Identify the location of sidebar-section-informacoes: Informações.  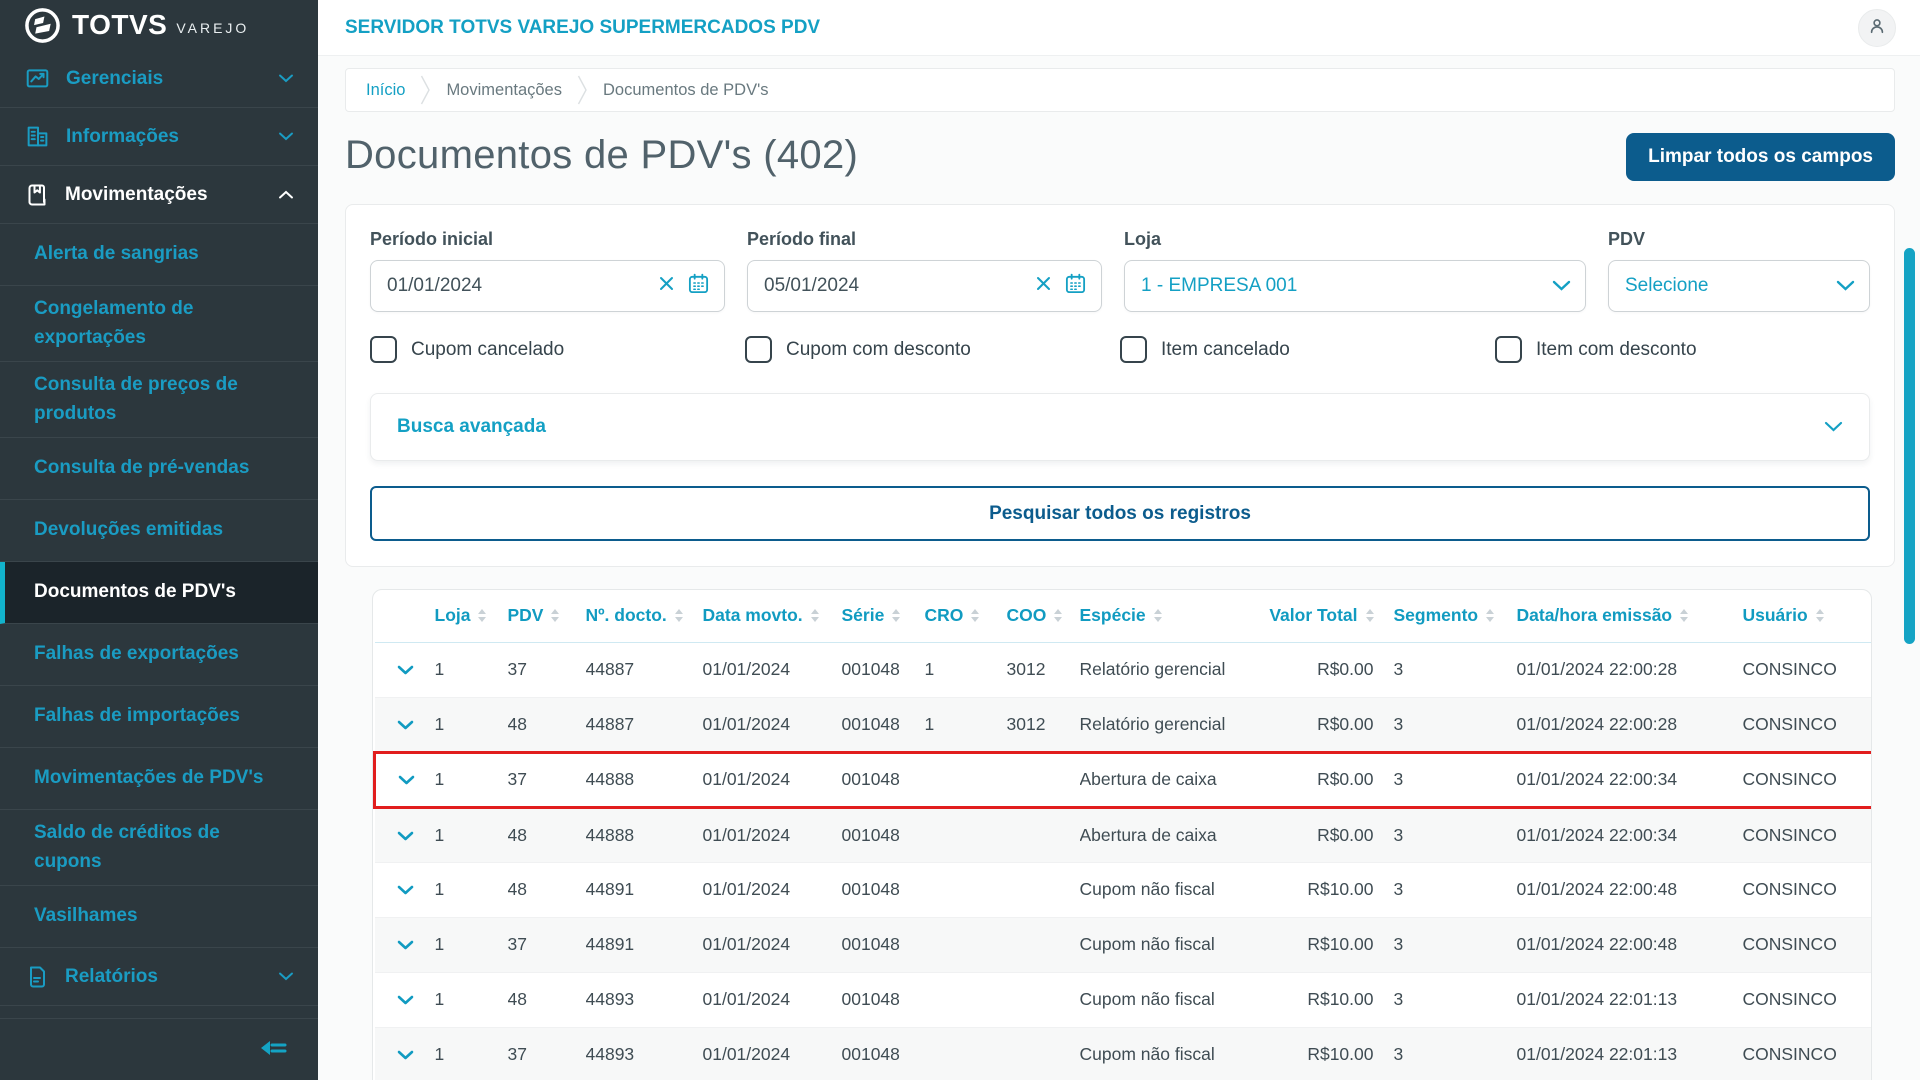
(159, 137).